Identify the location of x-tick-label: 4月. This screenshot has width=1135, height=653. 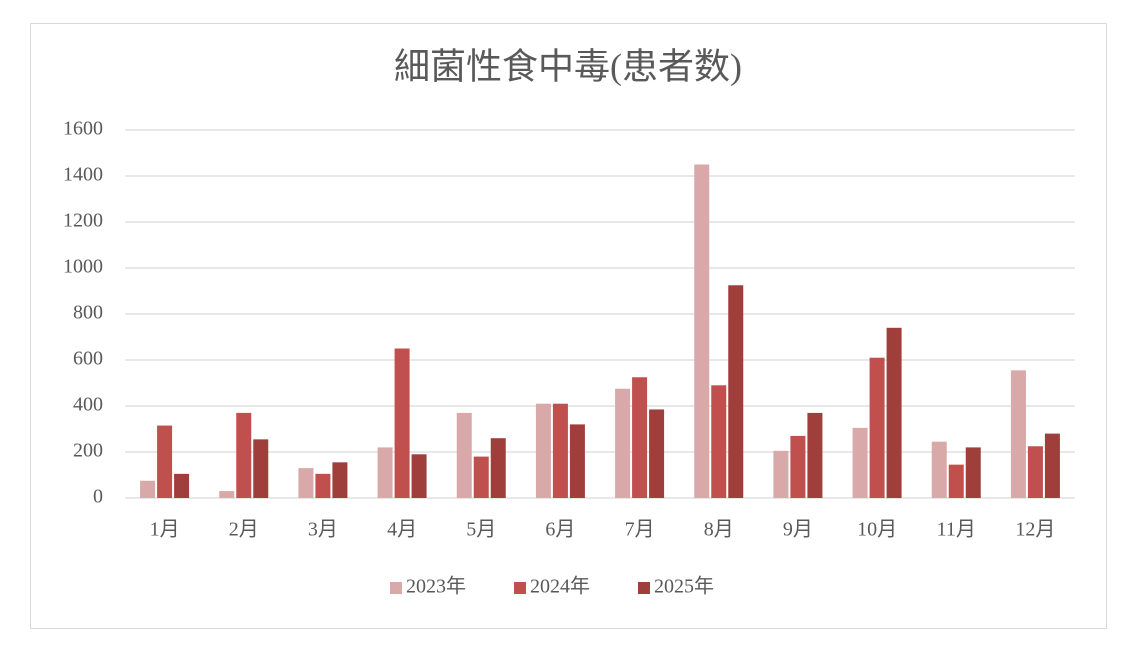
(402, 530).